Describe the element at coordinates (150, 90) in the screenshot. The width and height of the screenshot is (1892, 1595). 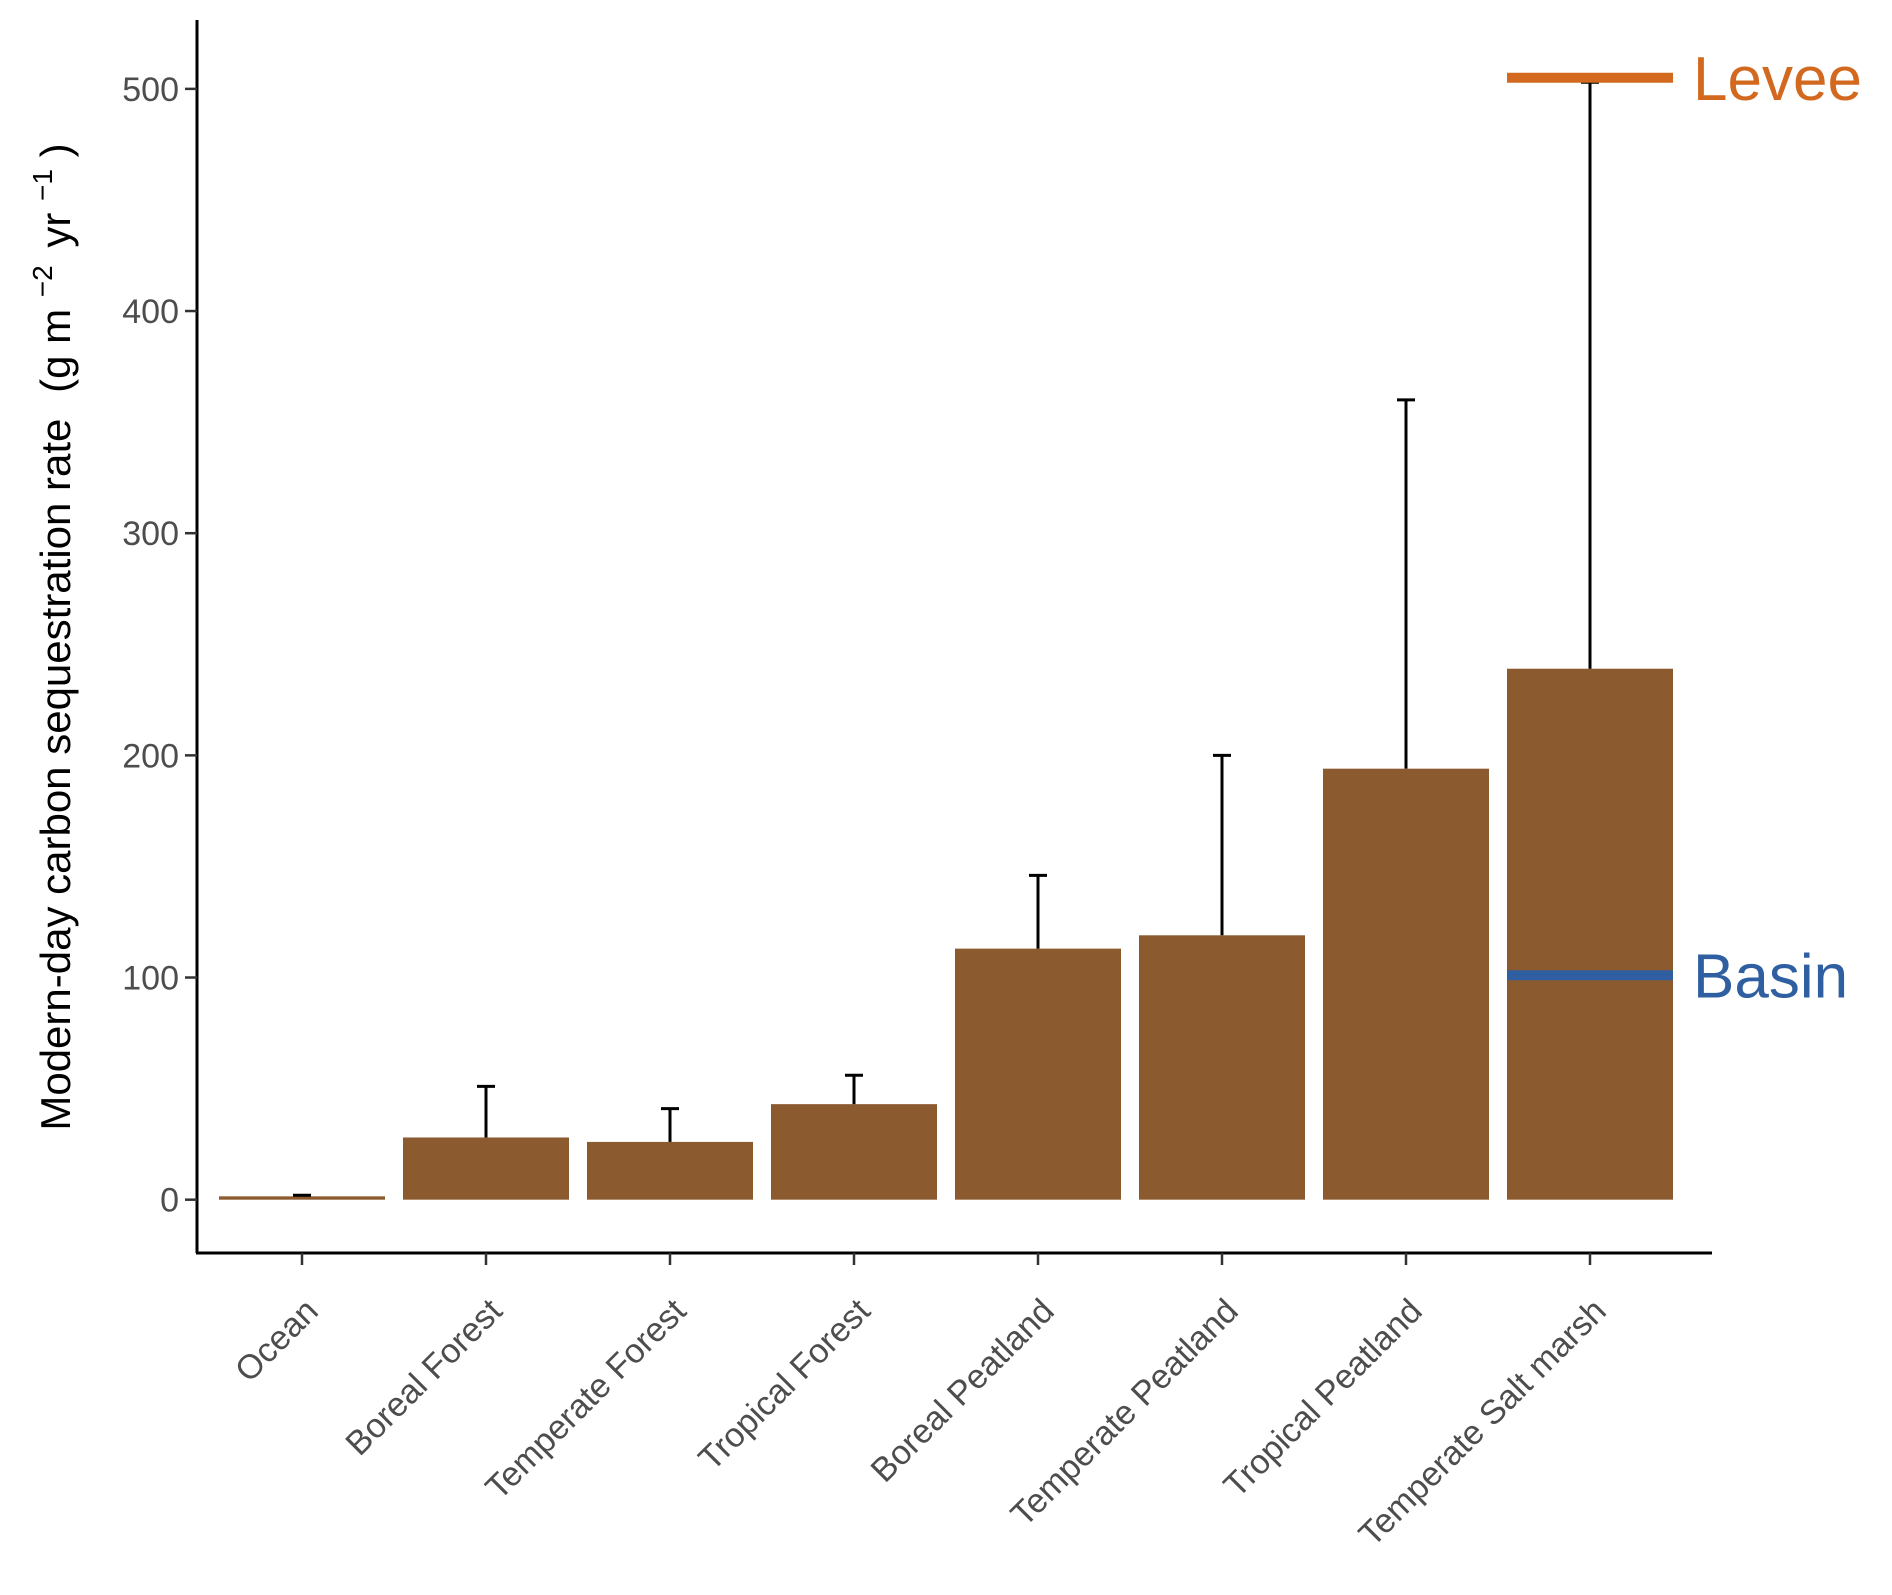
I see `y-tick-label: 500` at that location.